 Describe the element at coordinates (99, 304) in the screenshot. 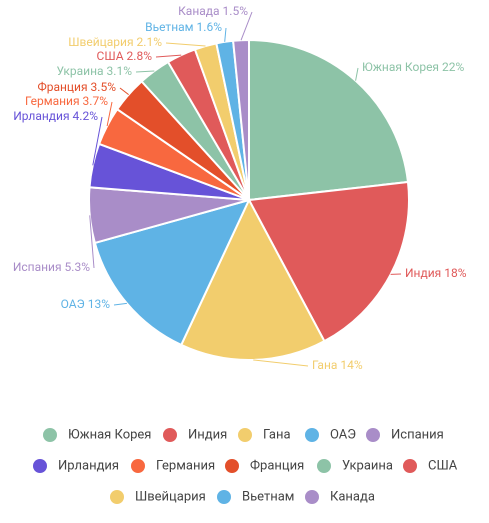

I see `label-value: 13%` at that location.